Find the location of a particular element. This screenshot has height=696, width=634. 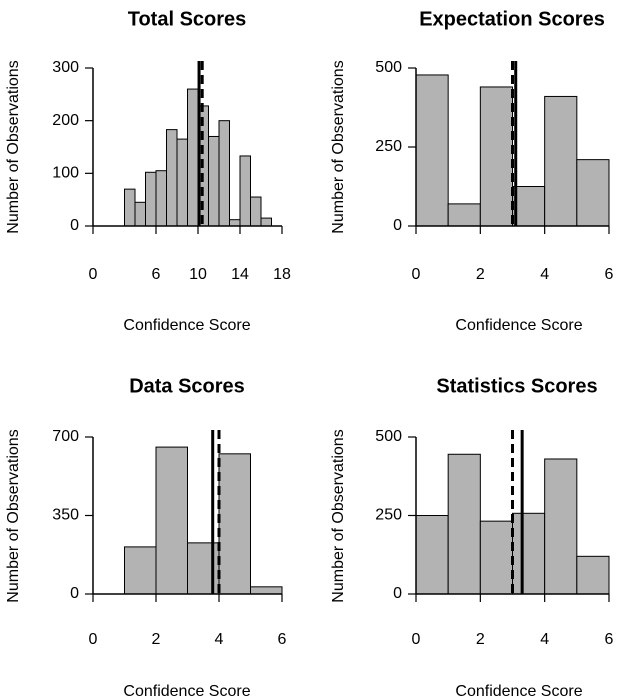

y-tick-label: 350 is located at coordinates (65, 515).